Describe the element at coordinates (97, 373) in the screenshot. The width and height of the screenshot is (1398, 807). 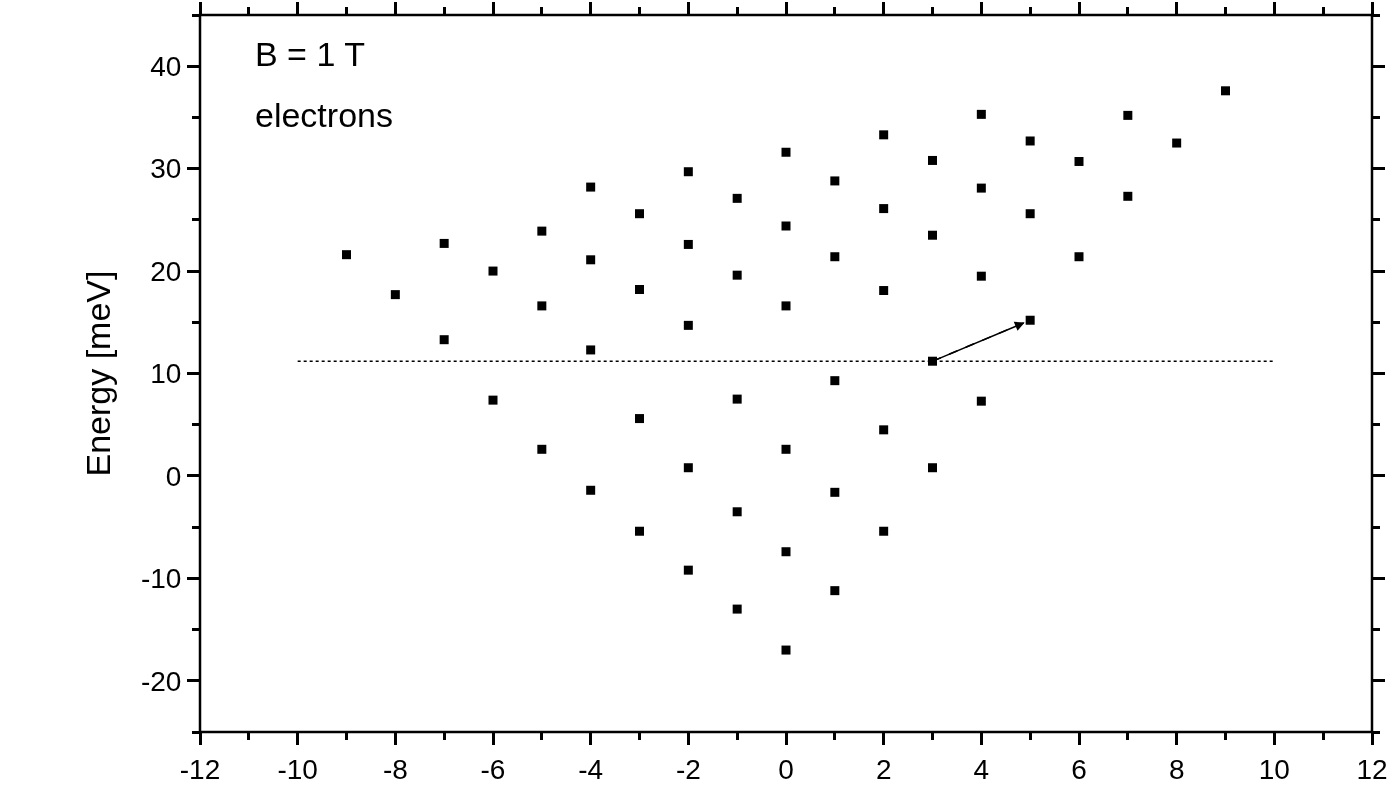
I see `y-axis-title: Energy [meV]` at that location.